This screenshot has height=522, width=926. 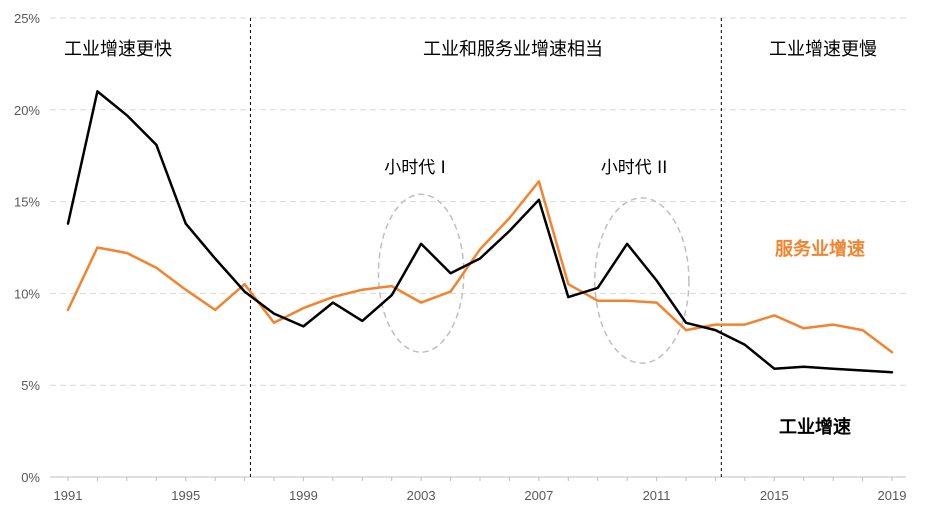 I want to click on x-tick-label-2007: 2007, so click(x=538, y=495).